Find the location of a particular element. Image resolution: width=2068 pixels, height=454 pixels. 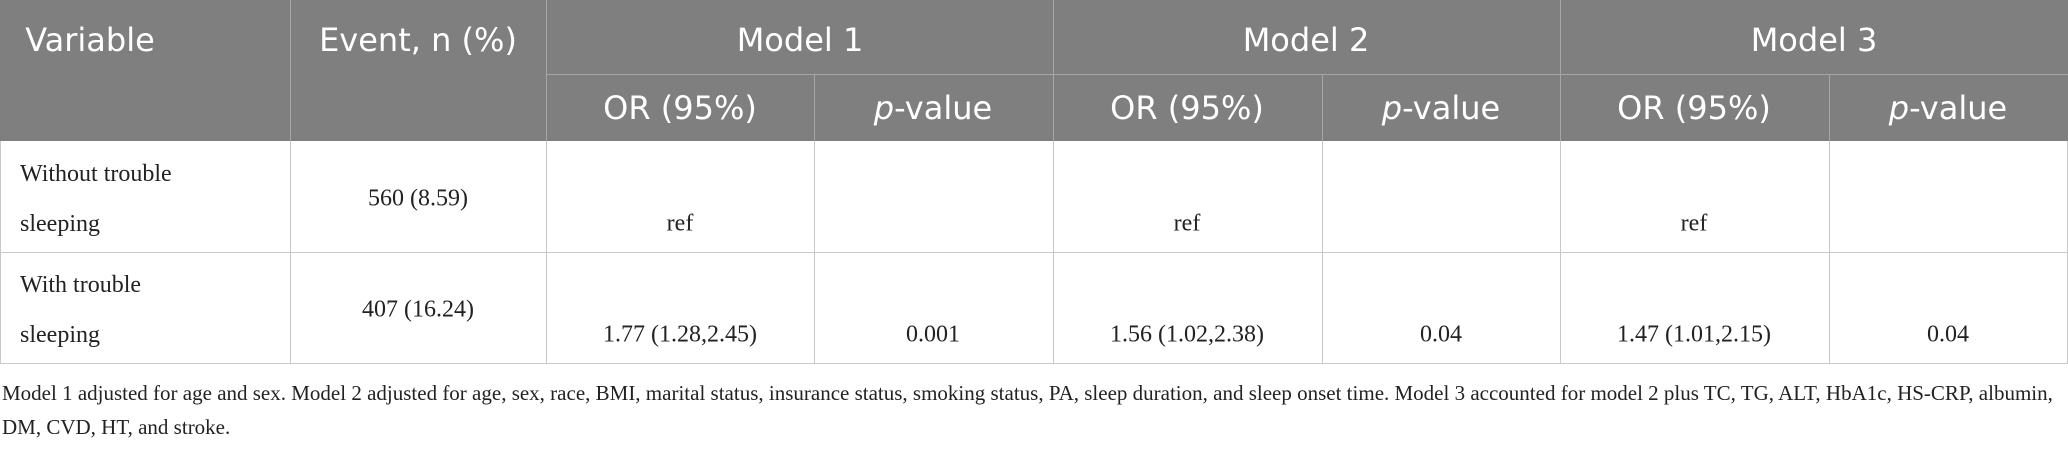

row-label: Without trouble sleeping is located at coordinates (96, 199).